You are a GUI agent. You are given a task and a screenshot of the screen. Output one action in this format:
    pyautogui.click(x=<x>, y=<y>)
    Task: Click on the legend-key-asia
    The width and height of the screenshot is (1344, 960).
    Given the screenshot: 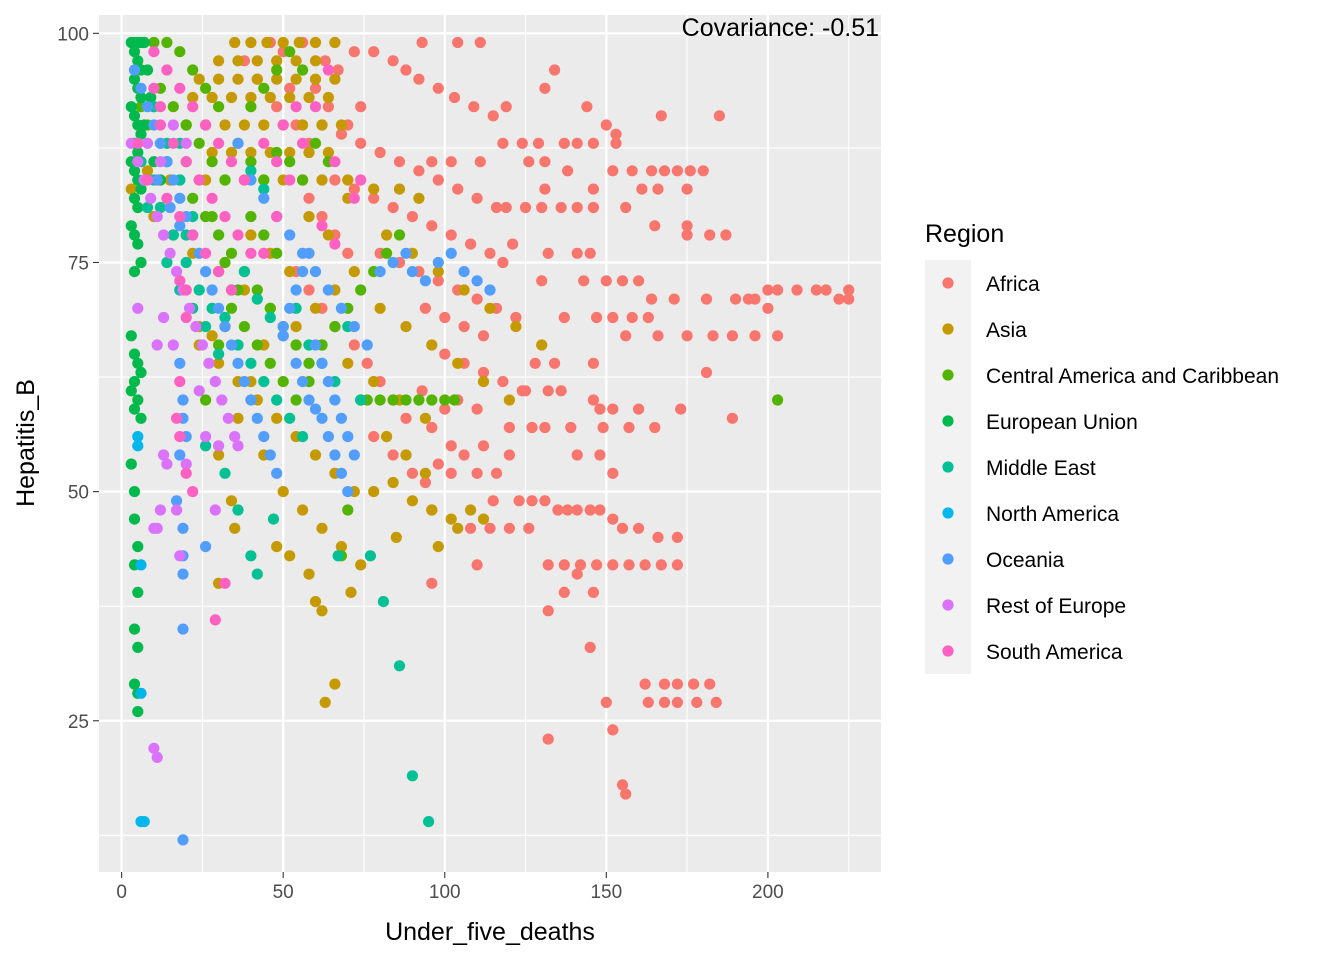 What is the action you would take?
    pyautogui.click(x=948, y=329)
    